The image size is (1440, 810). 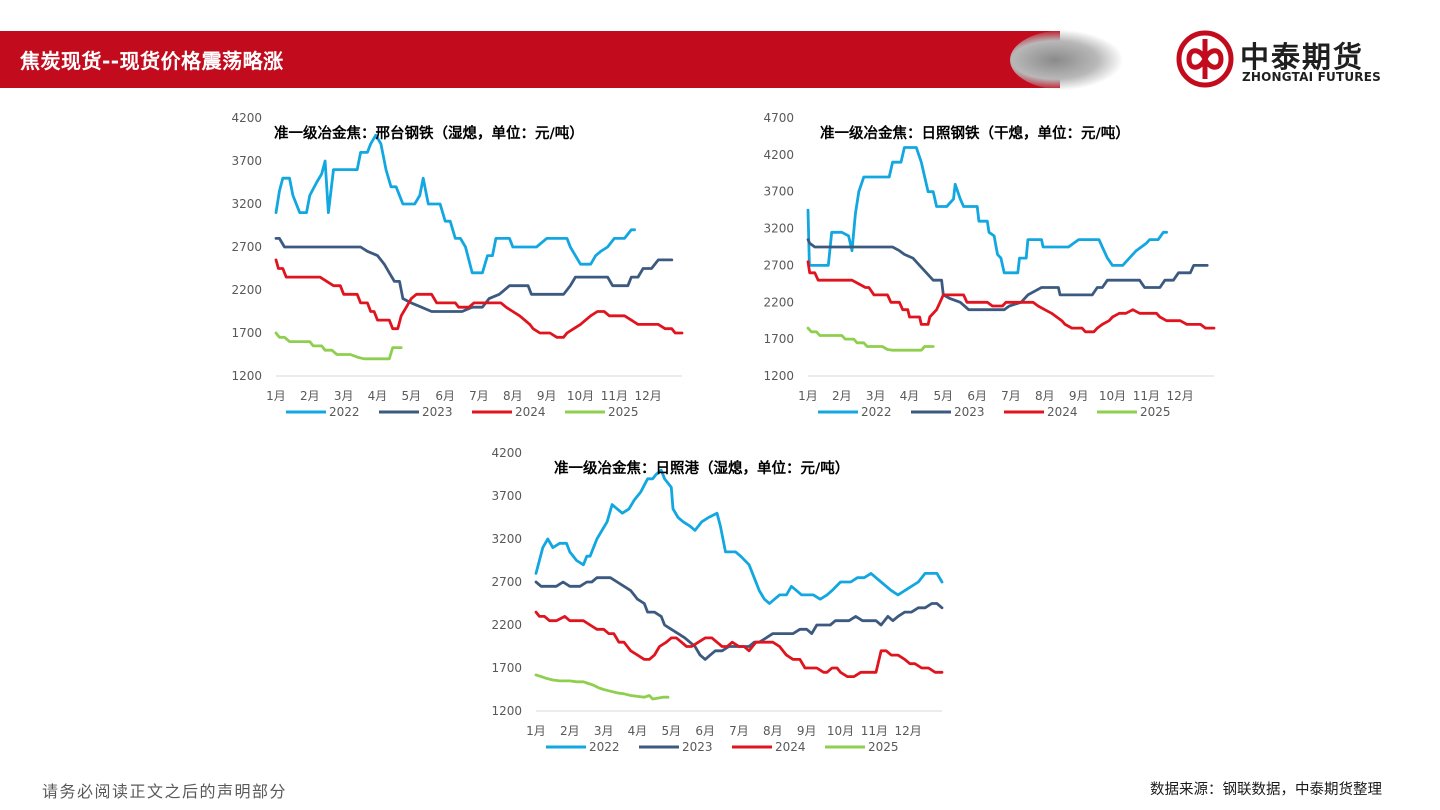 What do you see at coordinates (1266, 790) in the screenshot?
I see `data-source-text: 数据来源：钢联数据，中泰期货整理` at bounding box center [1266, 790].